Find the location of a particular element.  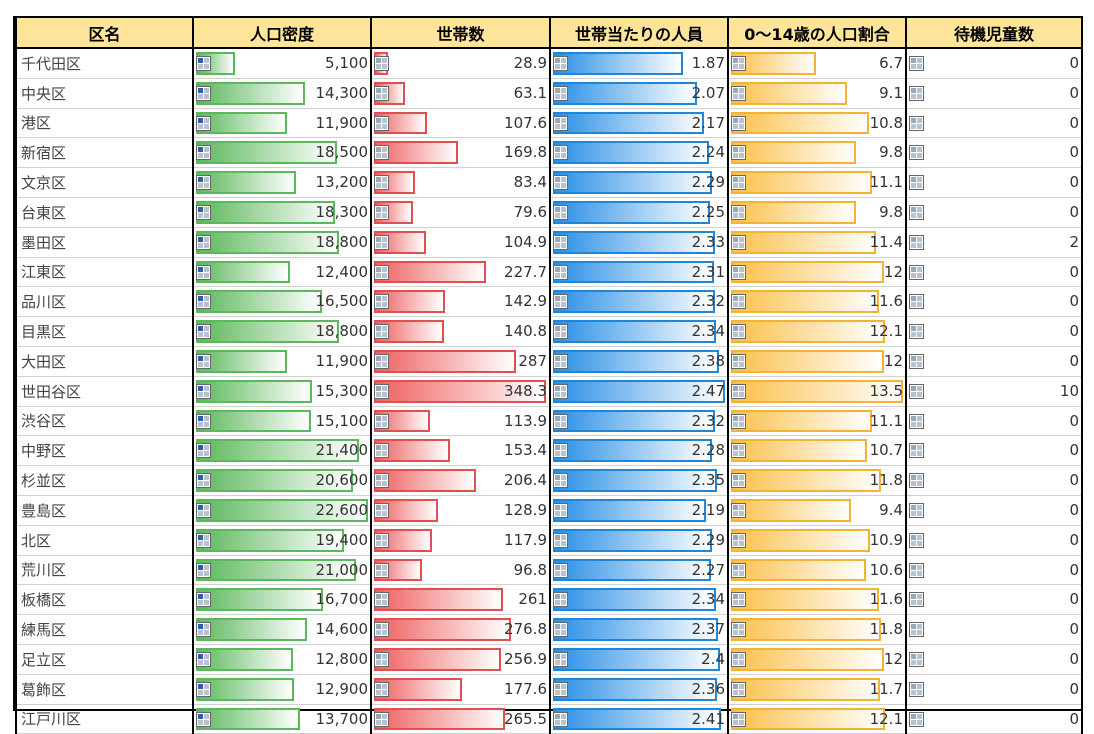

persons-cell: 2.33 is located at coordinates (639, 242).